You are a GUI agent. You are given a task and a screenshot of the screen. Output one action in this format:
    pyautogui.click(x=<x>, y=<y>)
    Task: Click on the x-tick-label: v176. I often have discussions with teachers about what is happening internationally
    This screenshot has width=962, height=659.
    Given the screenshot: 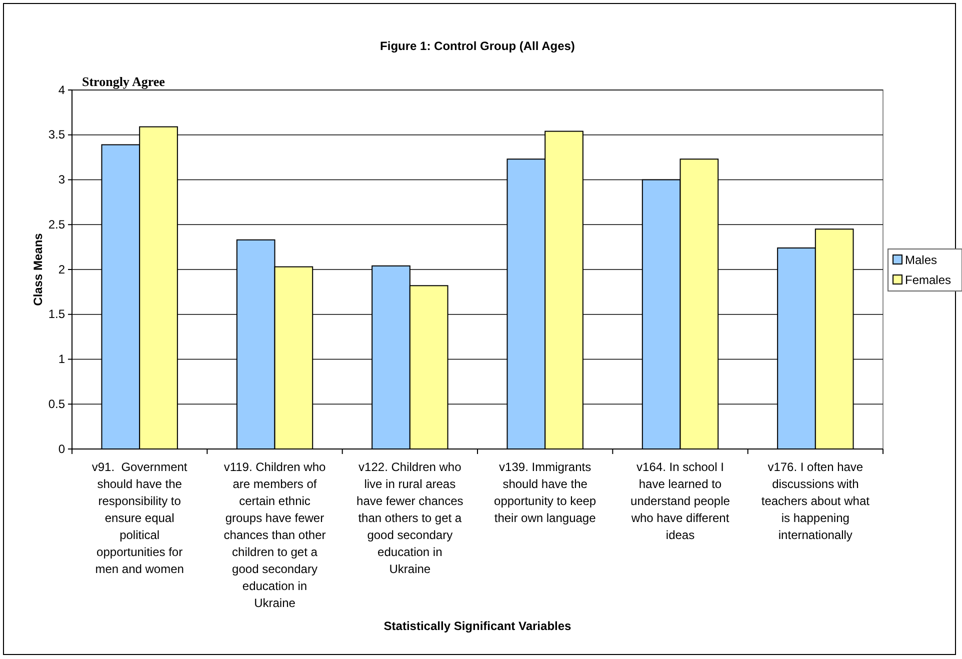 What is the action you would take?
    pyautogui.click(x=815, y=501)
    